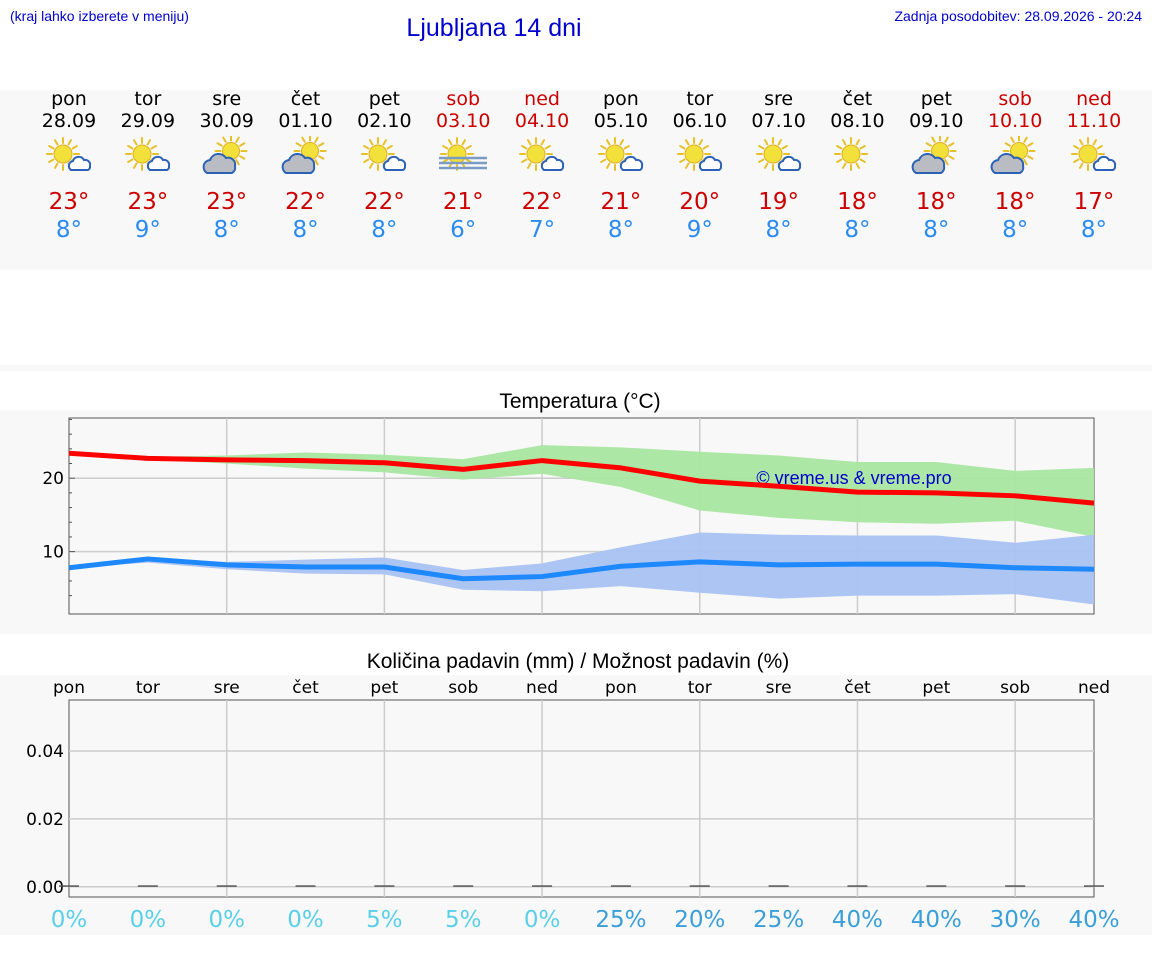 The image size is (1152, 975). What do you see at coordinates (45, 820) in the screenshot?
I see `y-tick-label: 0.02` at bounding box center [45, 820].